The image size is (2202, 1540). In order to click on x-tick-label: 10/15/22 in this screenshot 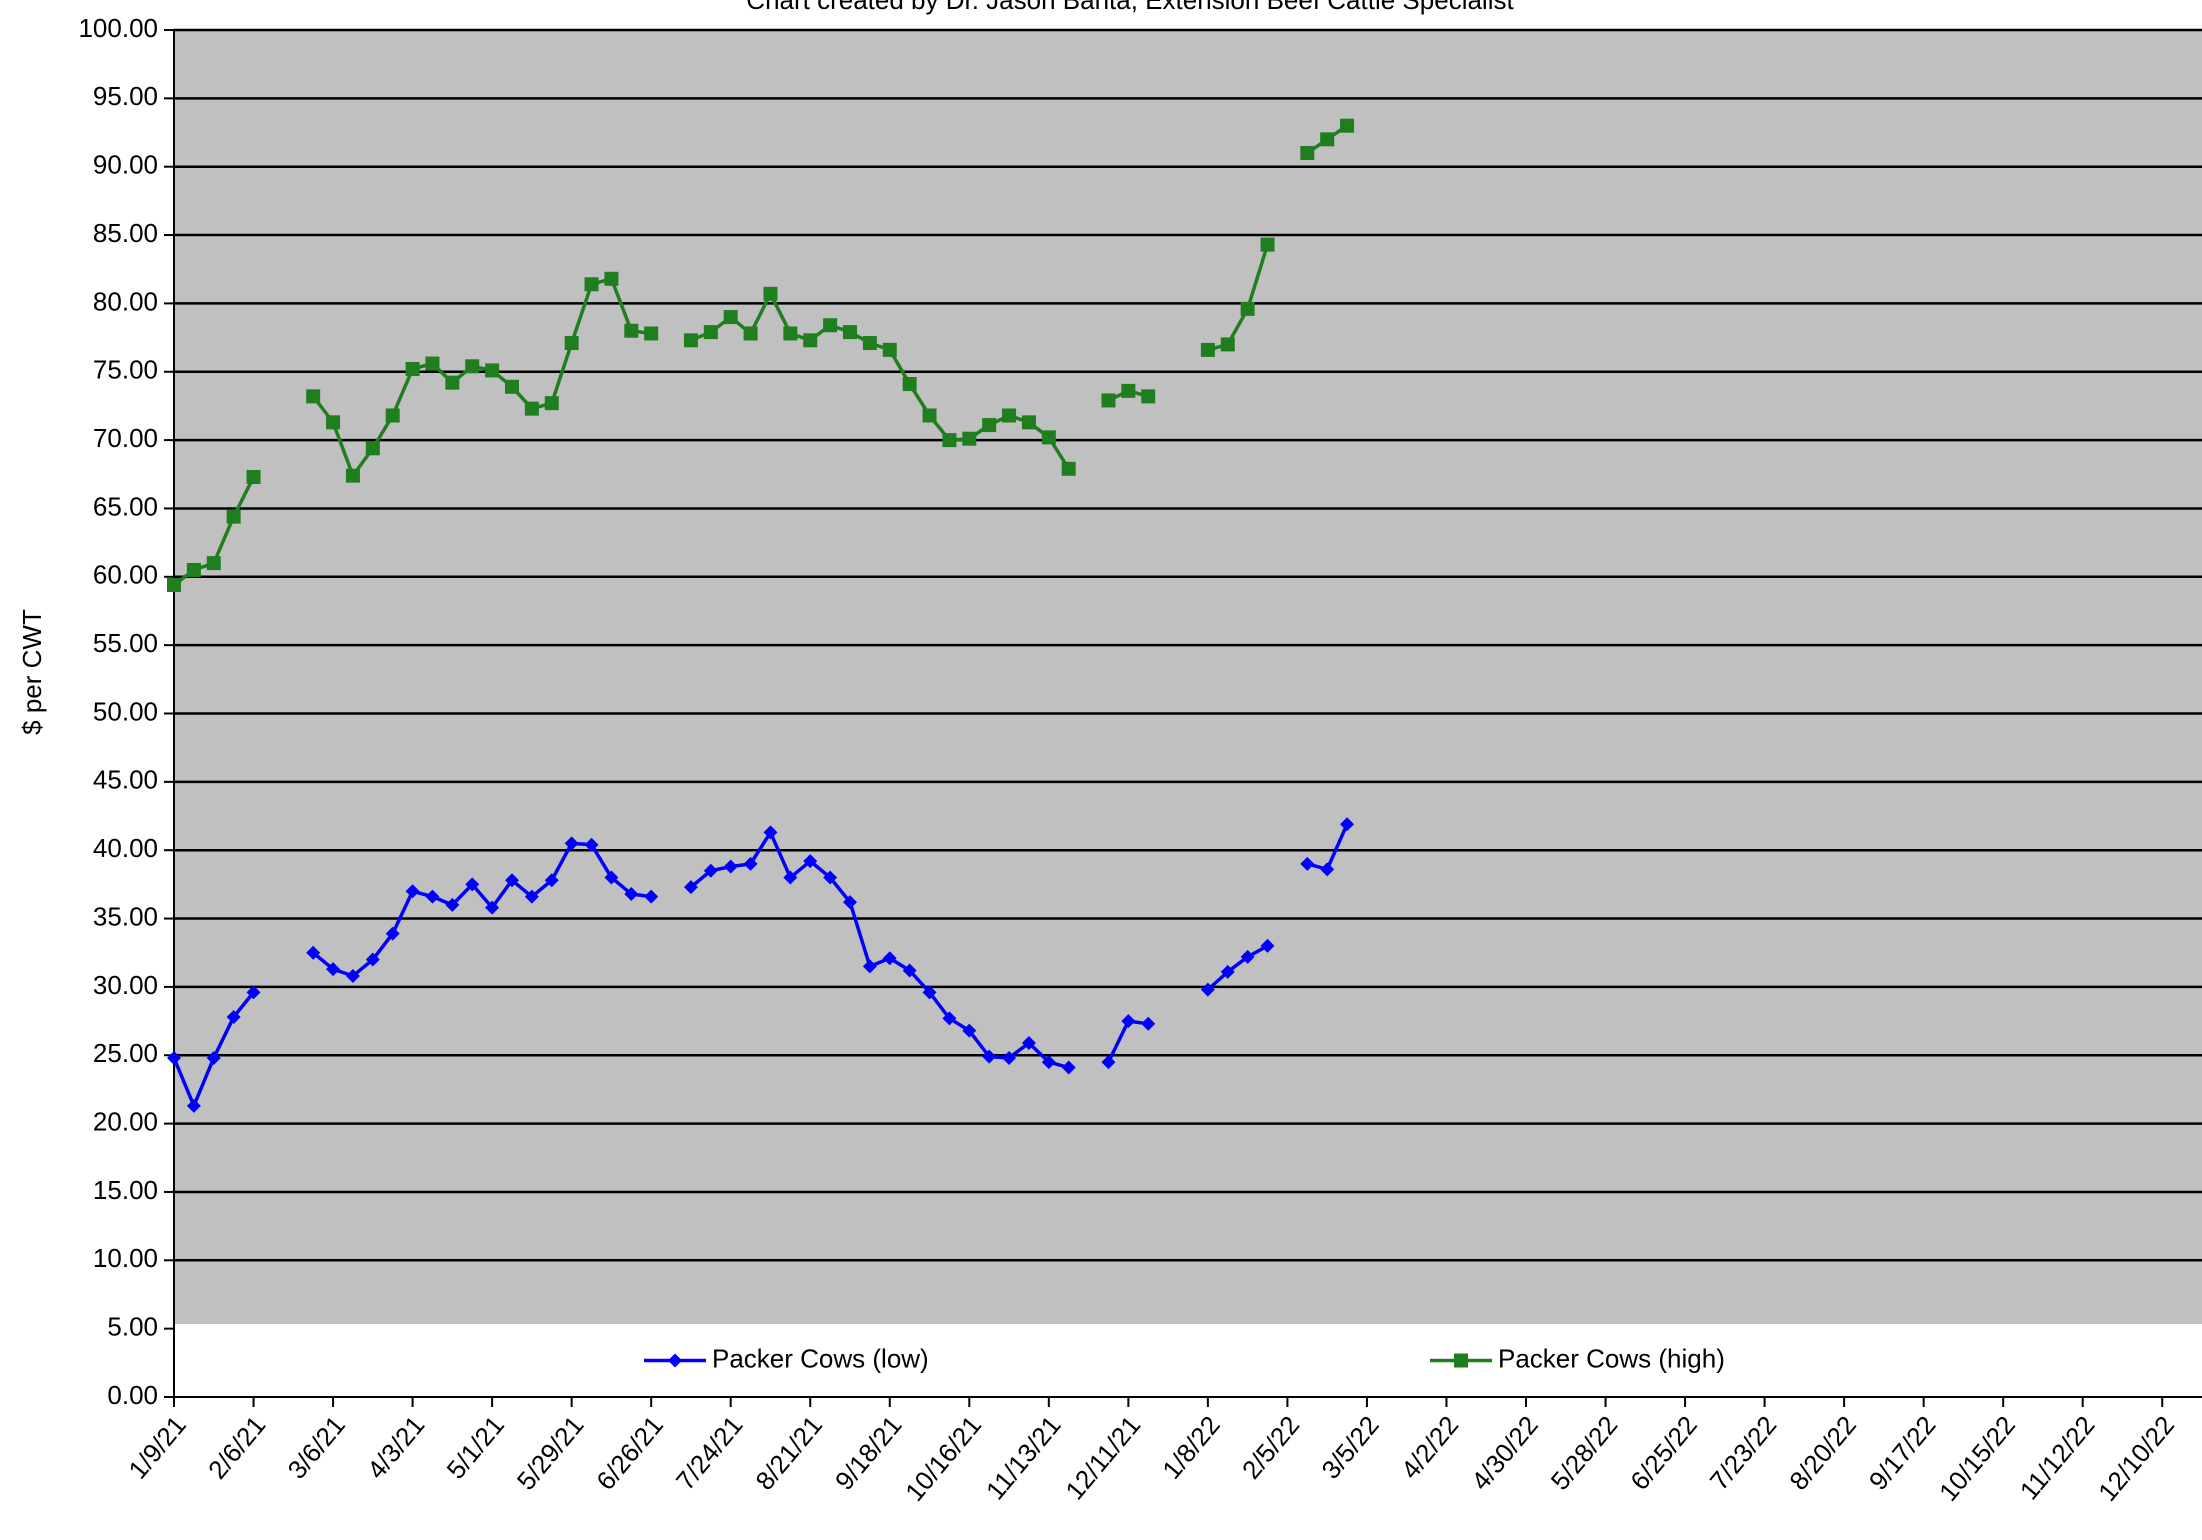, I will do `click(1977, 1458)`.